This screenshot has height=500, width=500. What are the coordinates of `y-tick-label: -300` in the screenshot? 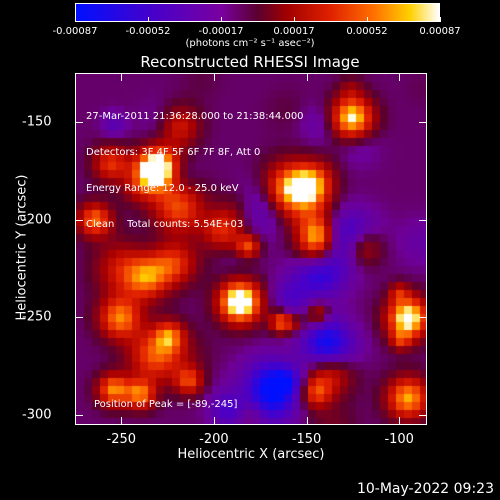 It's located at (37, 415).